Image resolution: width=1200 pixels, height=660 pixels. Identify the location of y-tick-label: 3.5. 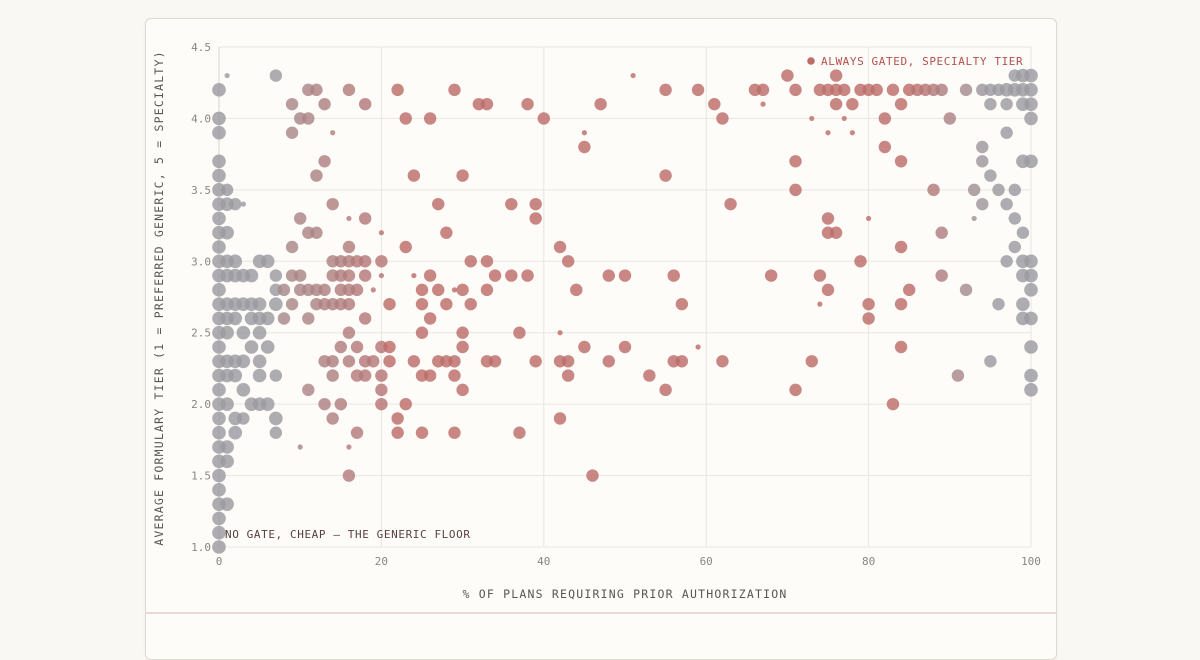
(201, 190).